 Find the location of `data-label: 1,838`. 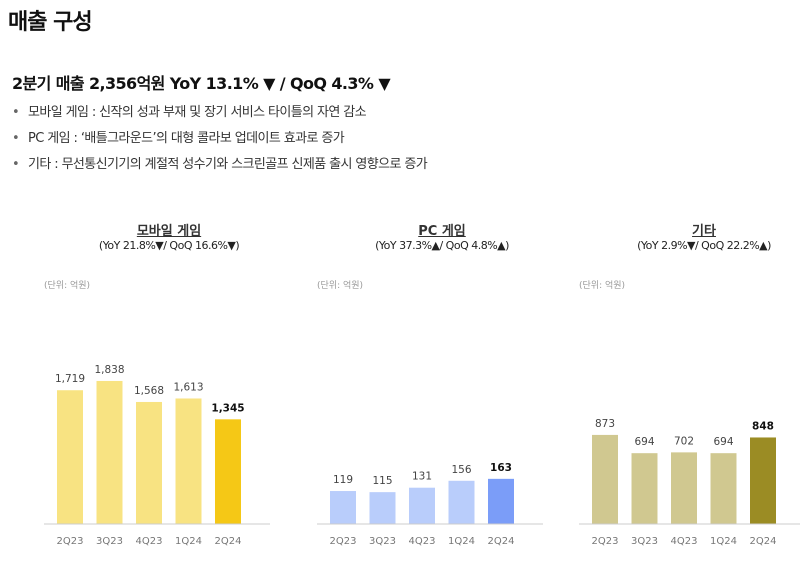

data-label: 1,838 is located at coordinates (109, 370).